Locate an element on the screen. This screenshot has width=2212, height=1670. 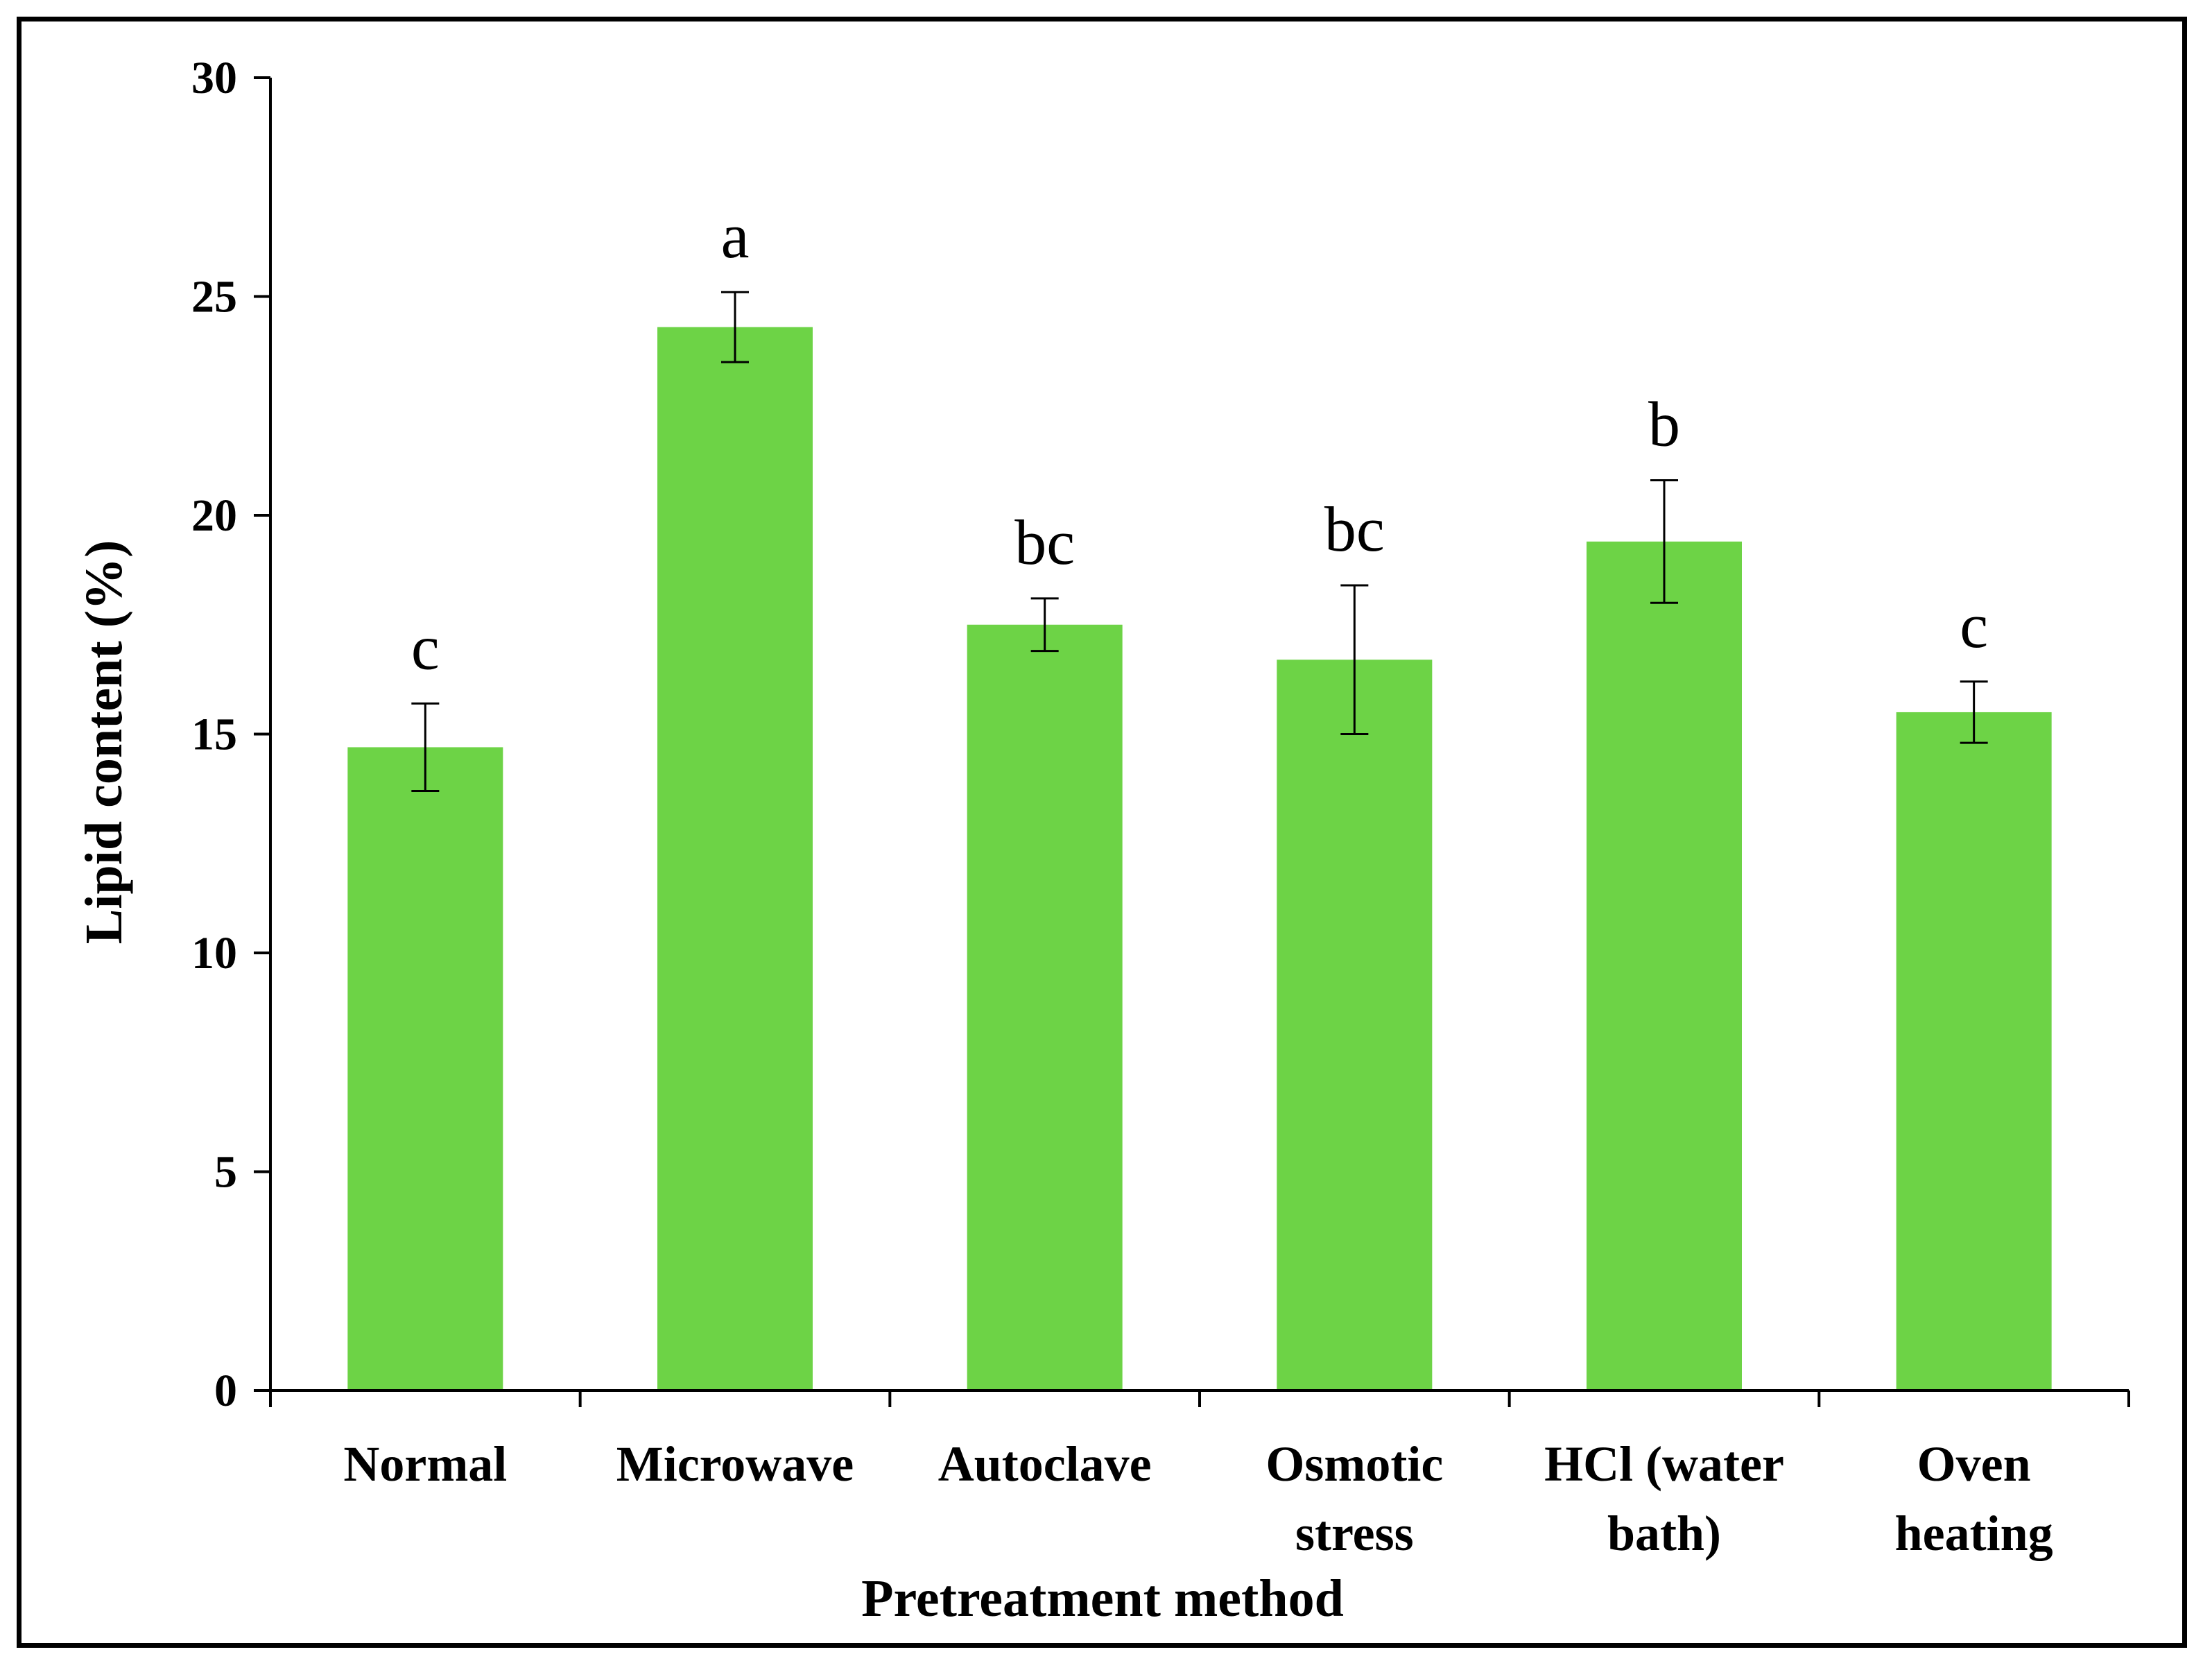
y-tick-label: 15 is located at coordinates (214, 734).